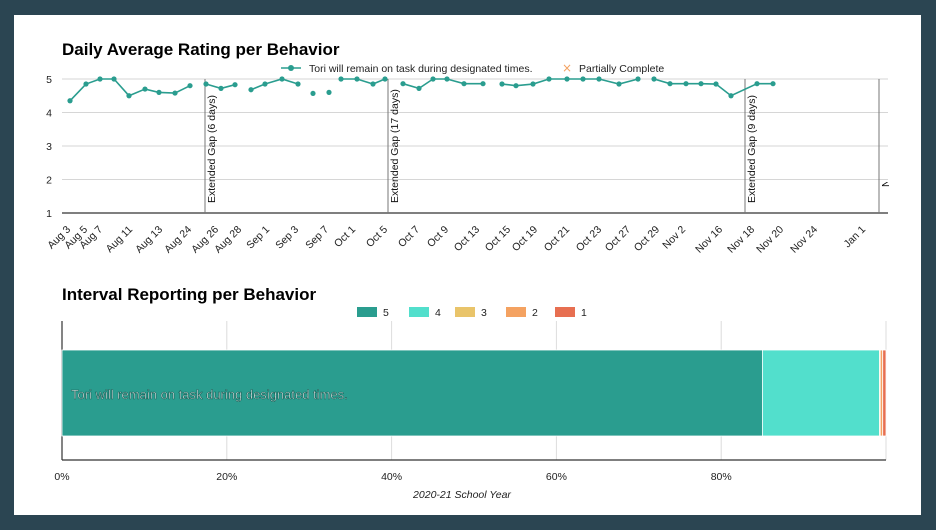 The height and width of the screenshot is (530, 936). Describe the element at coordinates (345, 237) in the screenshot. I see `x-tick-label: Oct 1` at that location.